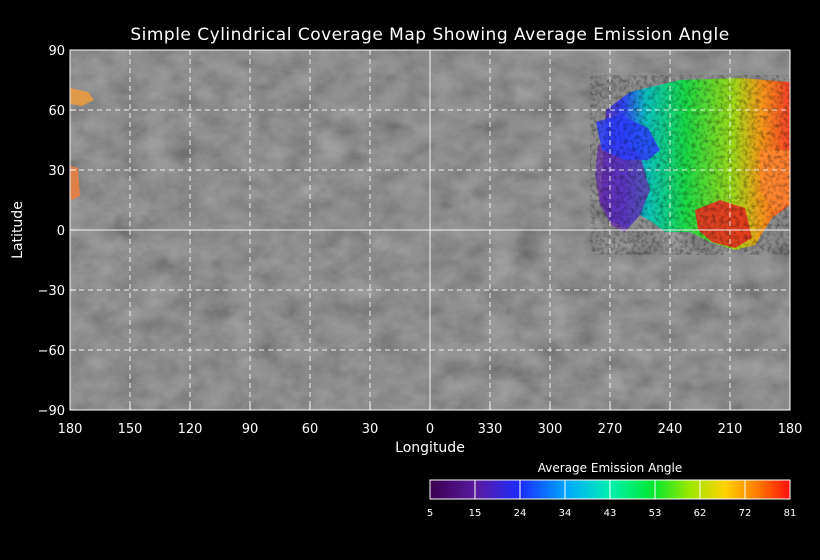 The width and height of the screenshot is (820, 560). What do you see at coordinates (51, 351) in the screenshot?
I see `latitude-tick-label: −60` at bounding box center [51, 351].